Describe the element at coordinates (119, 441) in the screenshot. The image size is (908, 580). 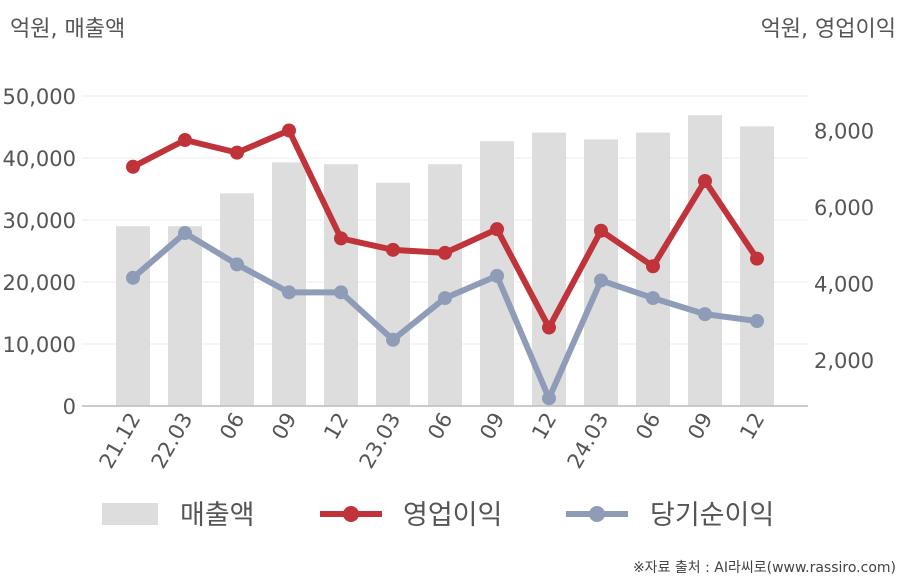
I see `x-tick-label: 21.12` at that location.